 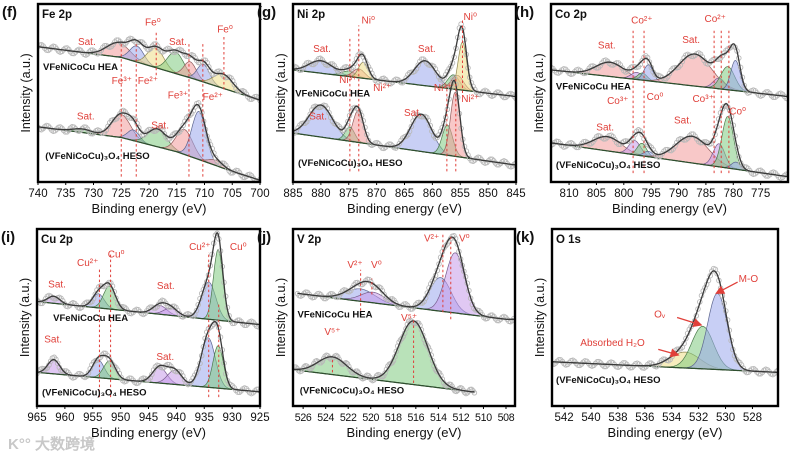 What do you see at coordinates (438, 418) in the screenshot?
I see `x-tick-label: 514` at bounding box center [438, 418].